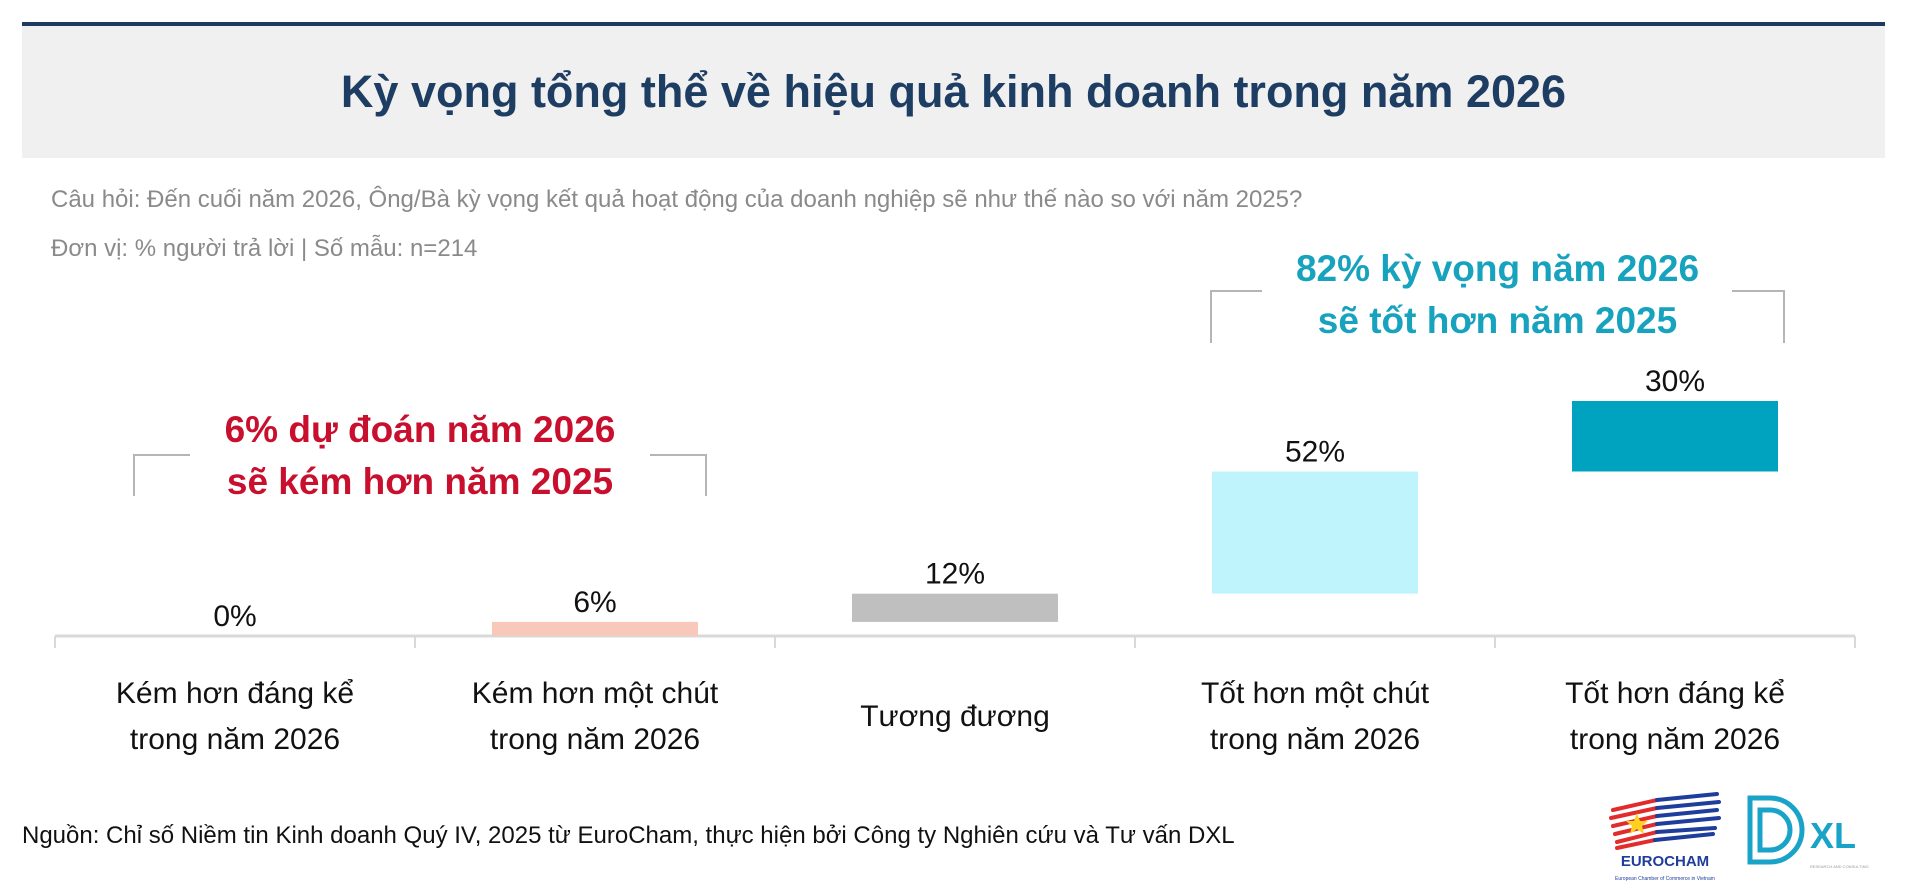 The image size is (1910, 896). I want to click on category-label: Tốt hơn đáng kể trong năm 2026, so click(1675, 717).